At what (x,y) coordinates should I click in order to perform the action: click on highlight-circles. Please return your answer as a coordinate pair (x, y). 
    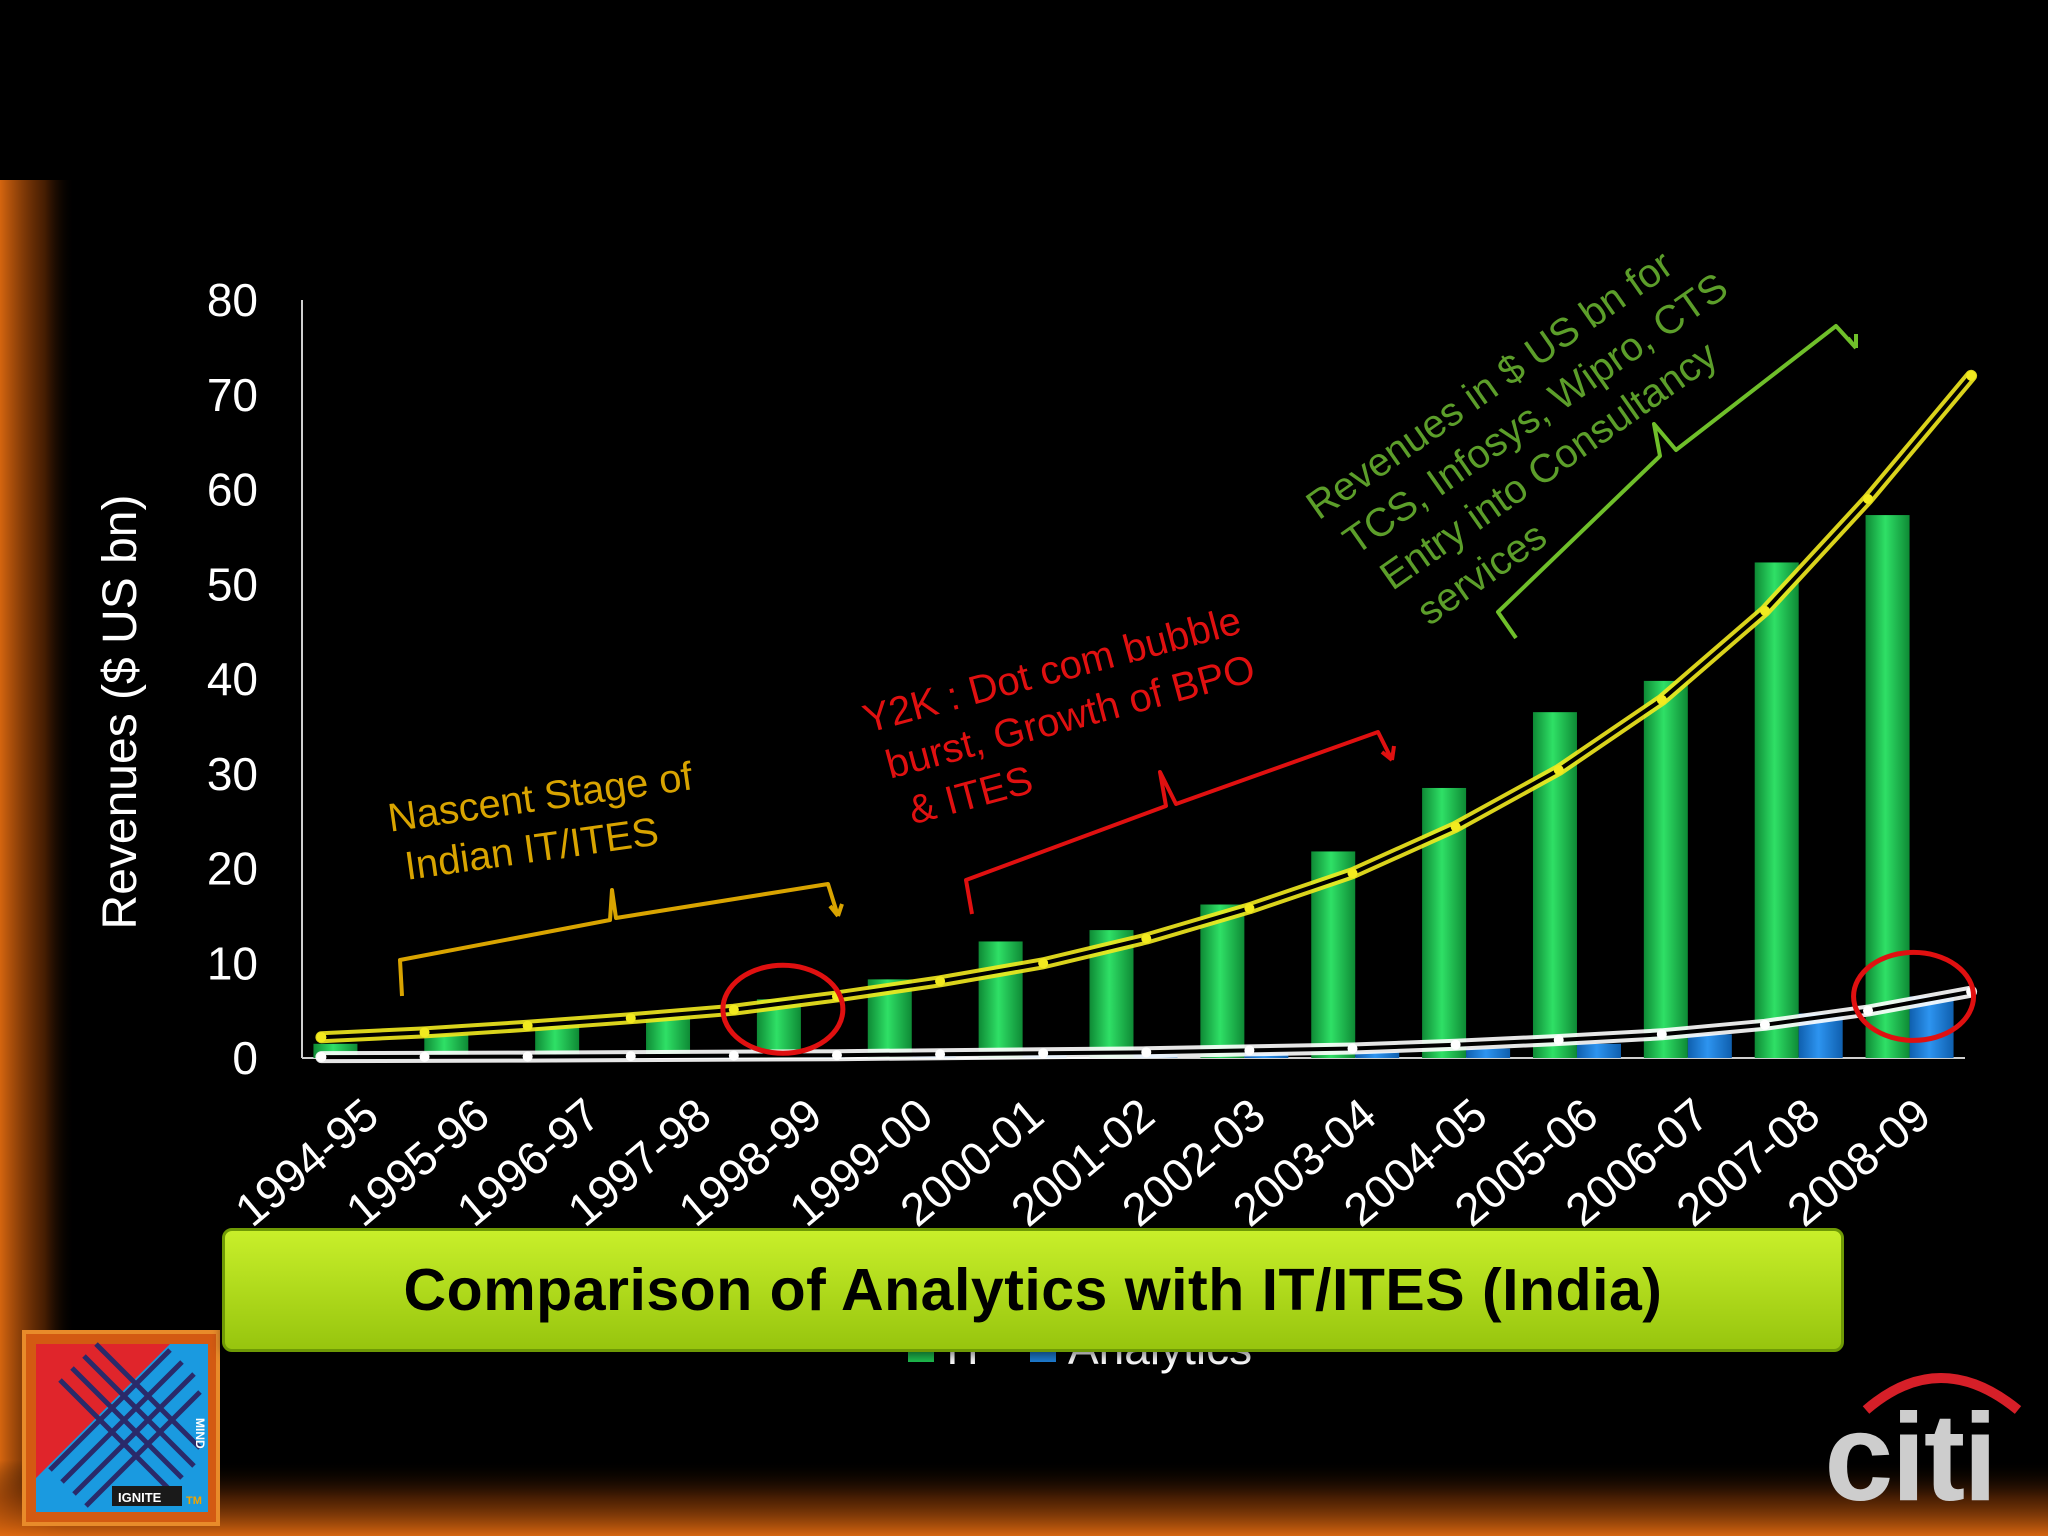
    Looking at the image, I should click on (1348, 1002).